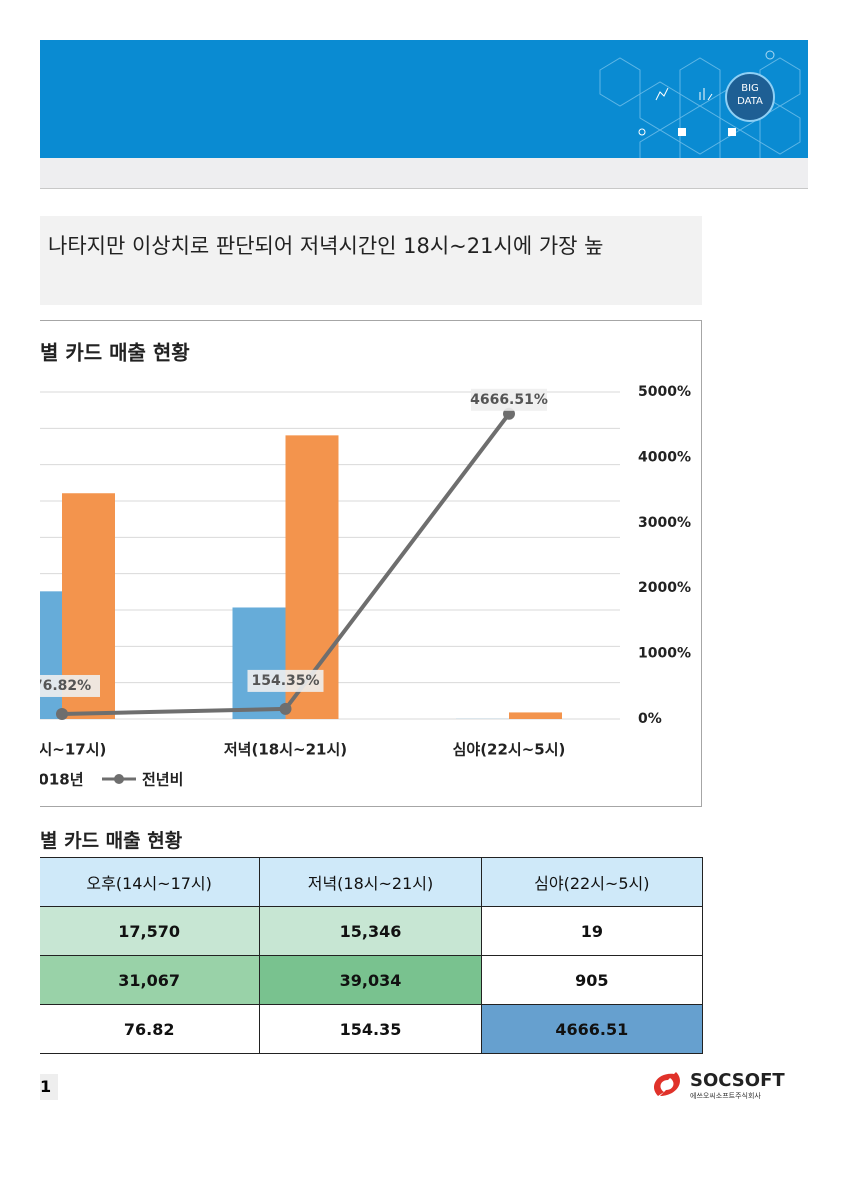 The image size is (847, 1200). I want to click on chart-title: 별 카드 매출 현황, so click(115, 353).